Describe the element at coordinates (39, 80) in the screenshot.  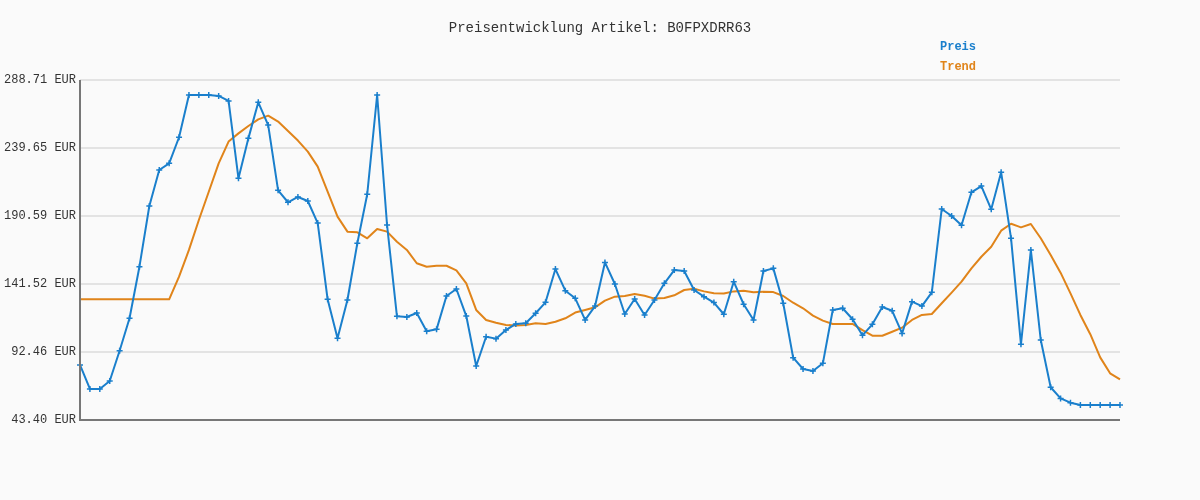
I see `y-tick-label: 288.71 EUR` at that location.